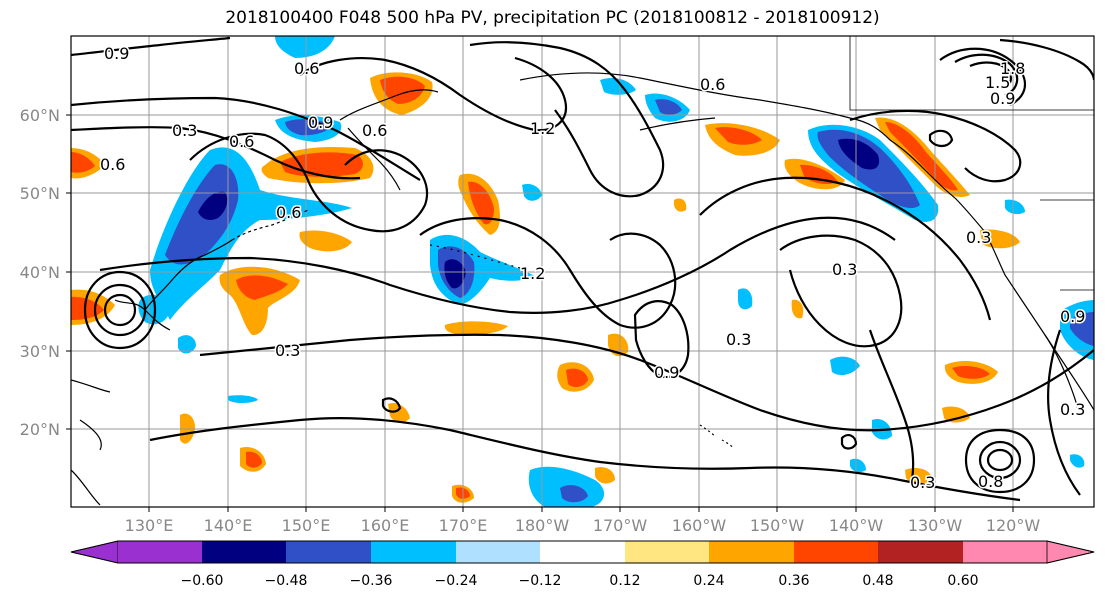  Describe the element at coordinates (935, 525) in the screenshot. I see `lon-label: 130°W` at that location.